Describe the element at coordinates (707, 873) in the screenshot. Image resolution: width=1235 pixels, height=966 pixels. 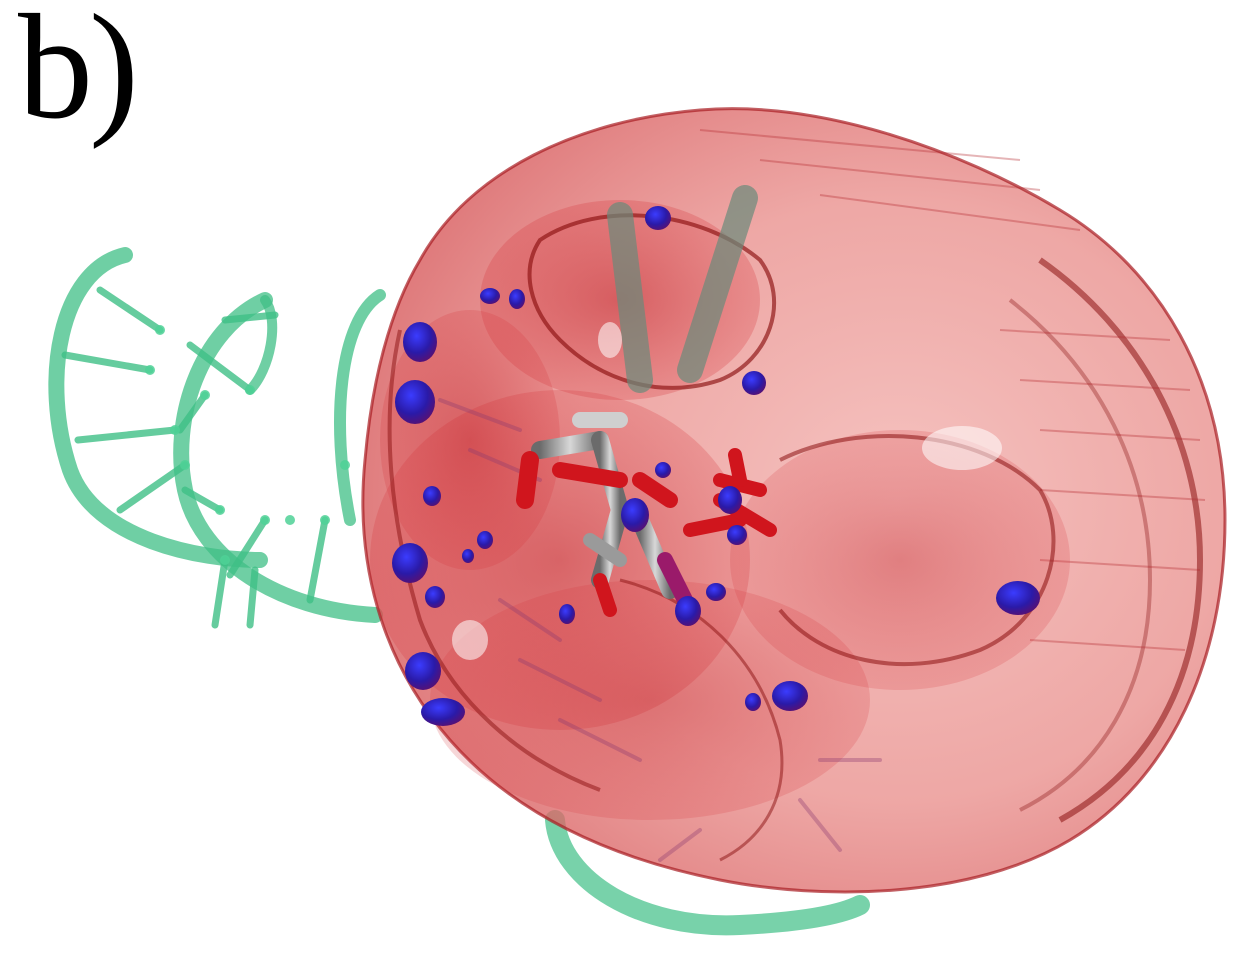
I see `rna-ribbon-bottom` at that location.